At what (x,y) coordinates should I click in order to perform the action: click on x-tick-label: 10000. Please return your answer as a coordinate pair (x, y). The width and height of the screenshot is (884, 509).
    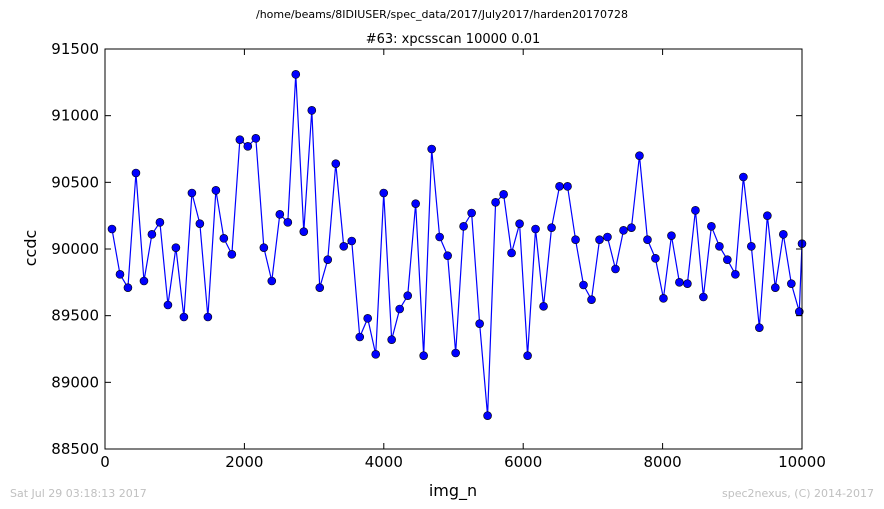
    Looking at the image, I should click on (802, 462).